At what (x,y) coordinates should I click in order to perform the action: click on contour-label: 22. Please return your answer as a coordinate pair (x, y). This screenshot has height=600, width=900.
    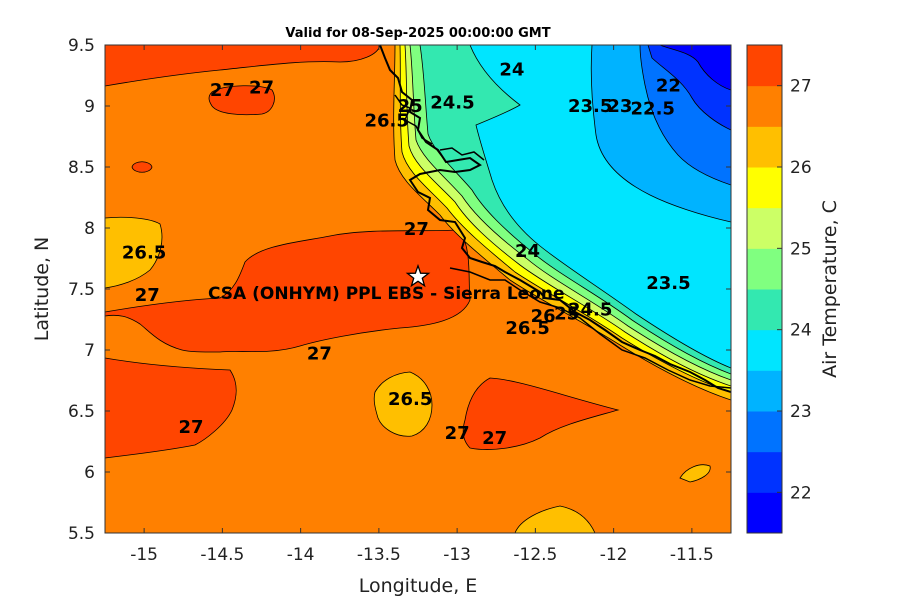
    Looking at the image, I should click on (668, 85).